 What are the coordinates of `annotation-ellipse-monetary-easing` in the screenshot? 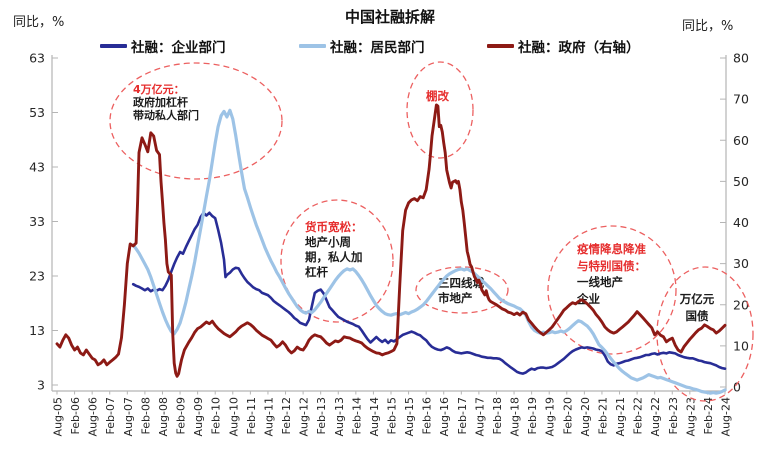 It's located at (337, 261).